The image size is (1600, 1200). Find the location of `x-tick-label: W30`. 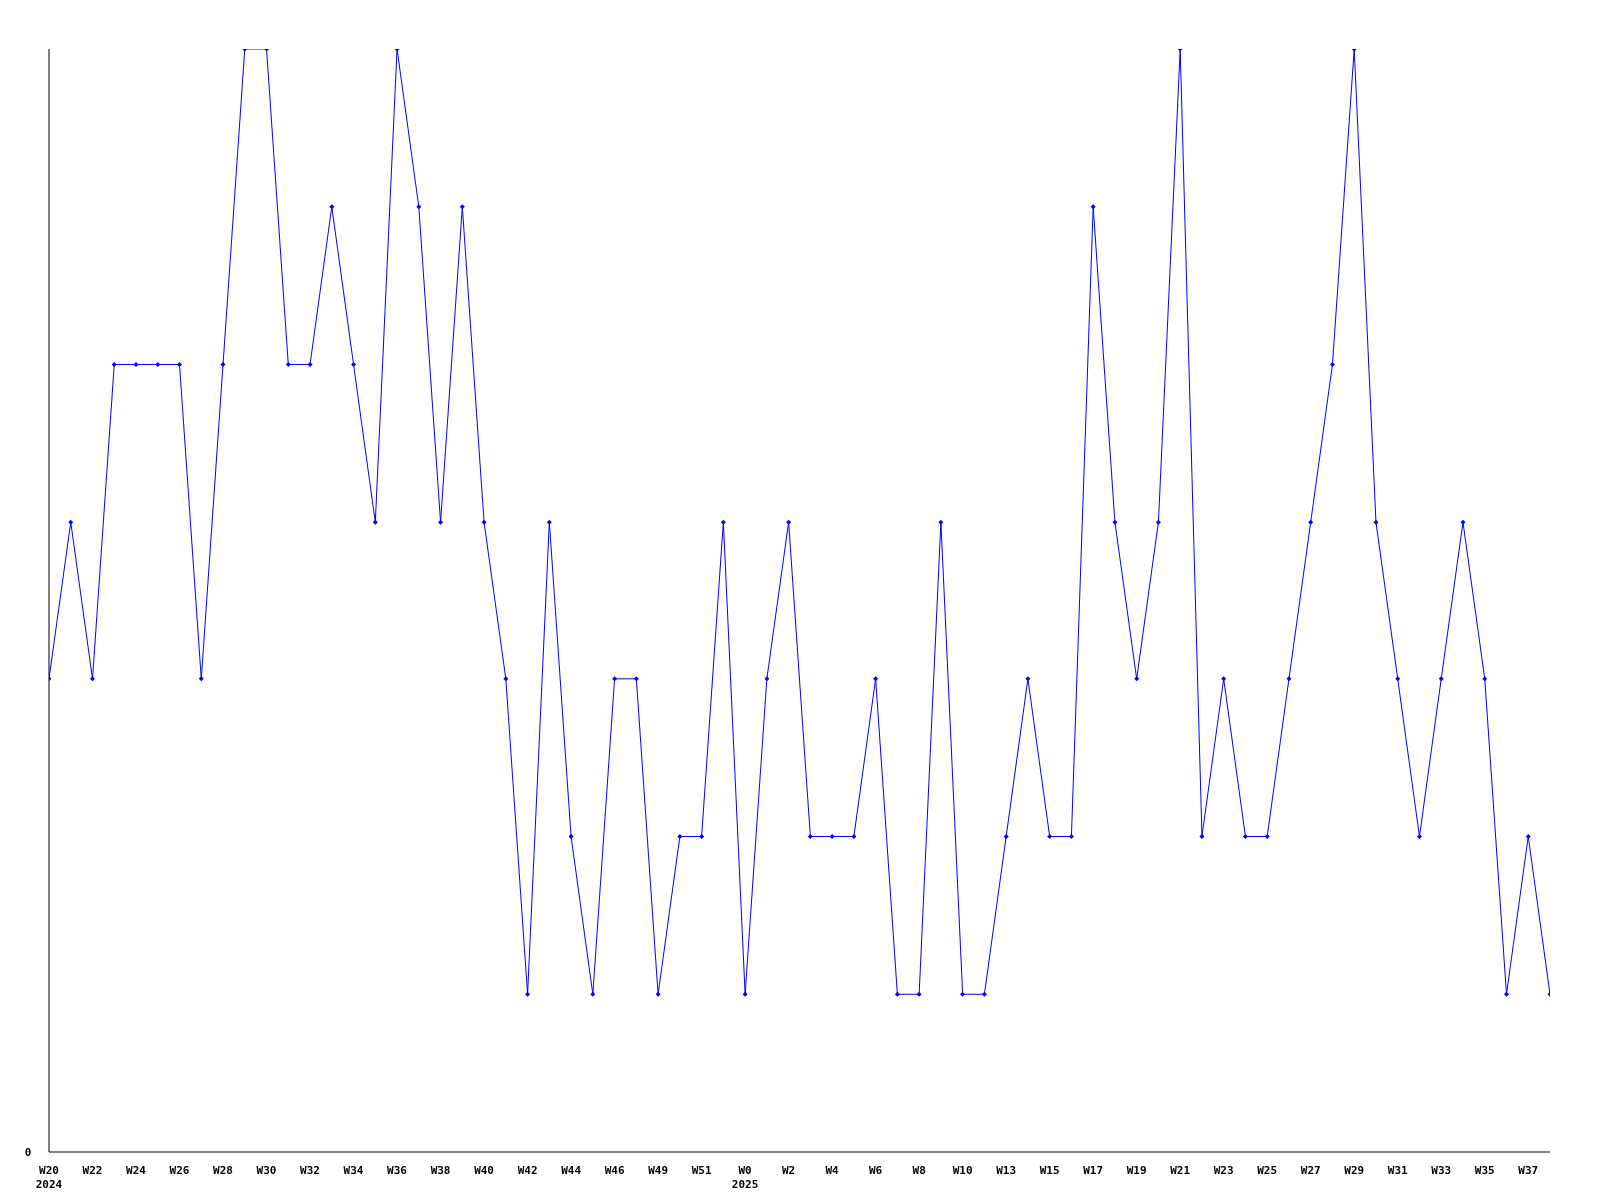

x-tick-label: W30 is located at coordinates (266, 1170).